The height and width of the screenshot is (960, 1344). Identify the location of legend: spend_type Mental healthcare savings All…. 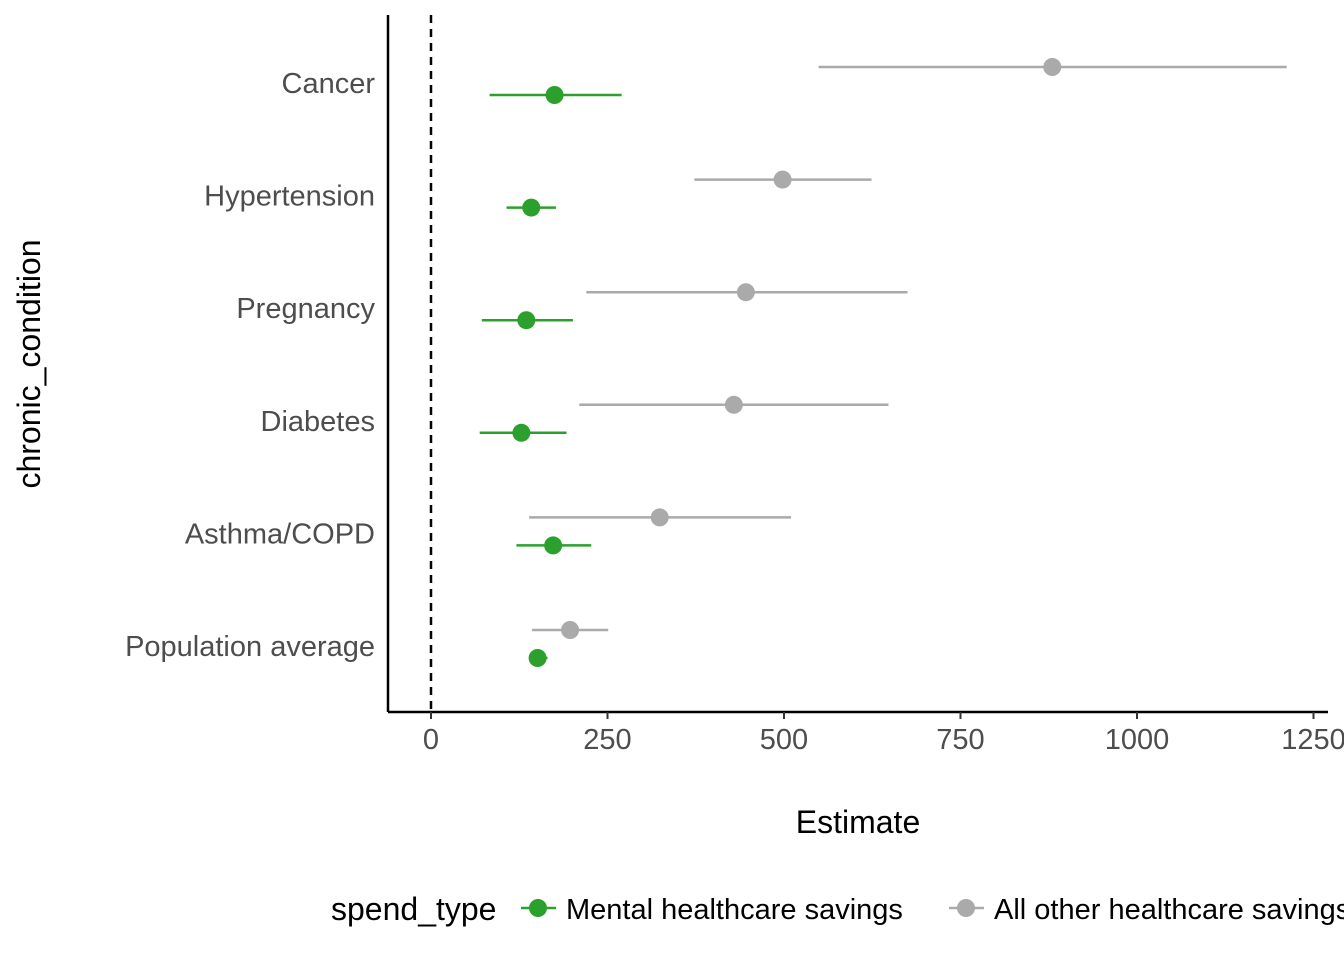
(837, 909).